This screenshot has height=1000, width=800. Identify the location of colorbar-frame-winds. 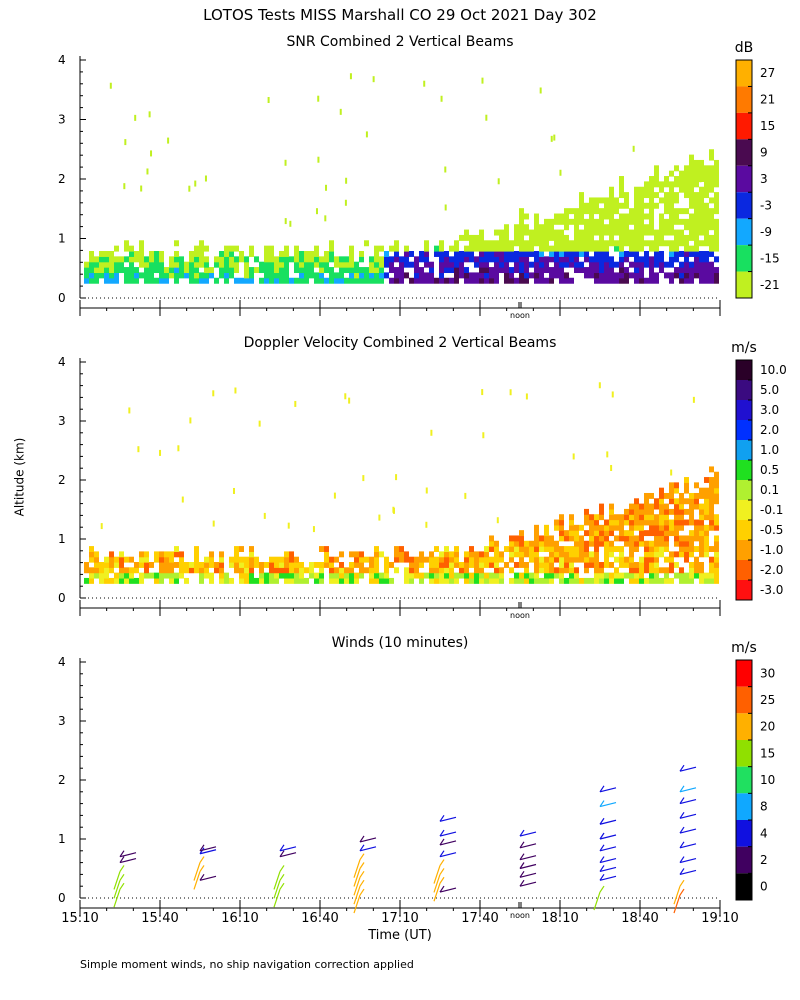
(744, 780).